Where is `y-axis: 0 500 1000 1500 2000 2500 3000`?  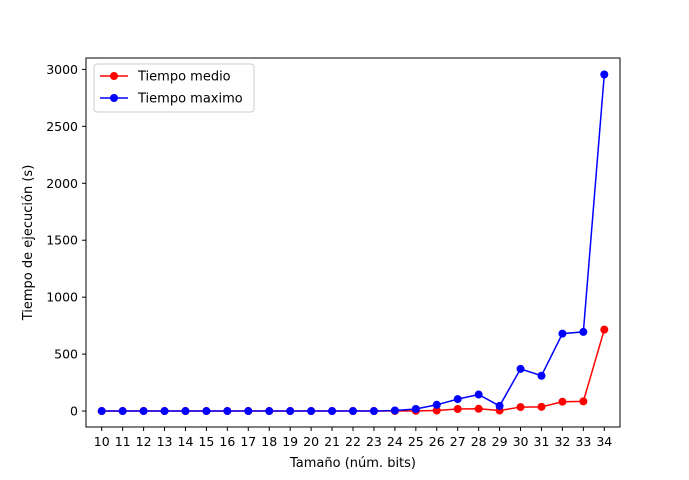 y-axis: 0 500 1000 1500 2000 2500 3000 is located at coordinates (66, 240).